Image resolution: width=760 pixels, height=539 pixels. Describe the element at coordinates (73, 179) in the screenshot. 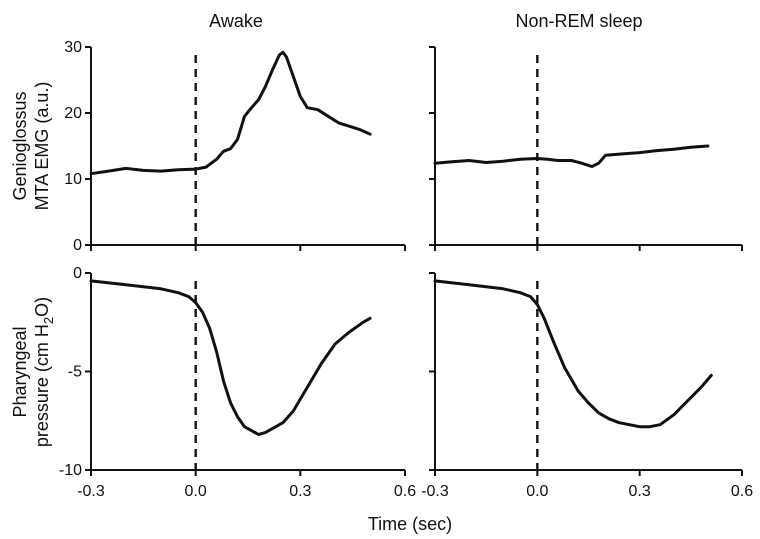

I see `y-tick-label: 10` at that location.